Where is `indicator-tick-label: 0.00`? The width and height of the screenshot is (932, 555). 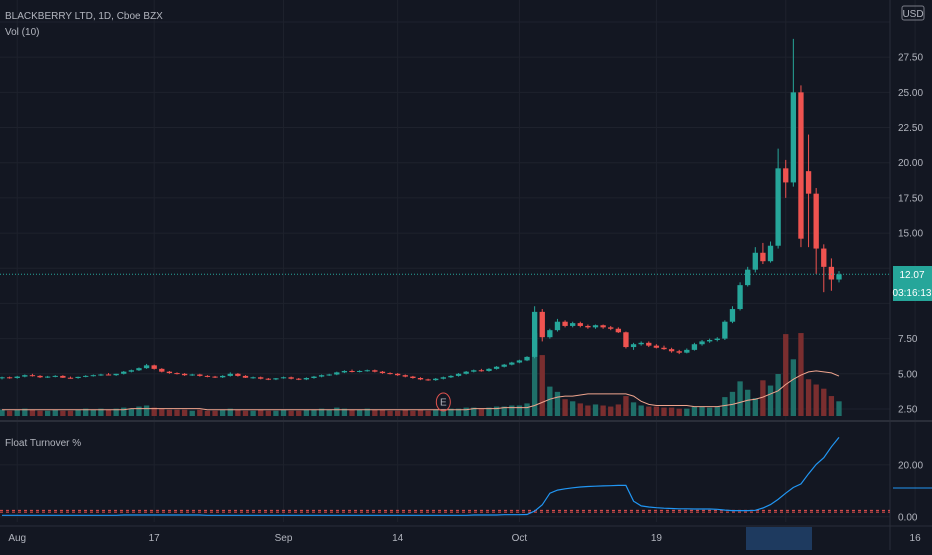
indicator-tick-label: 0.00 is located at coordinates (908, 517).